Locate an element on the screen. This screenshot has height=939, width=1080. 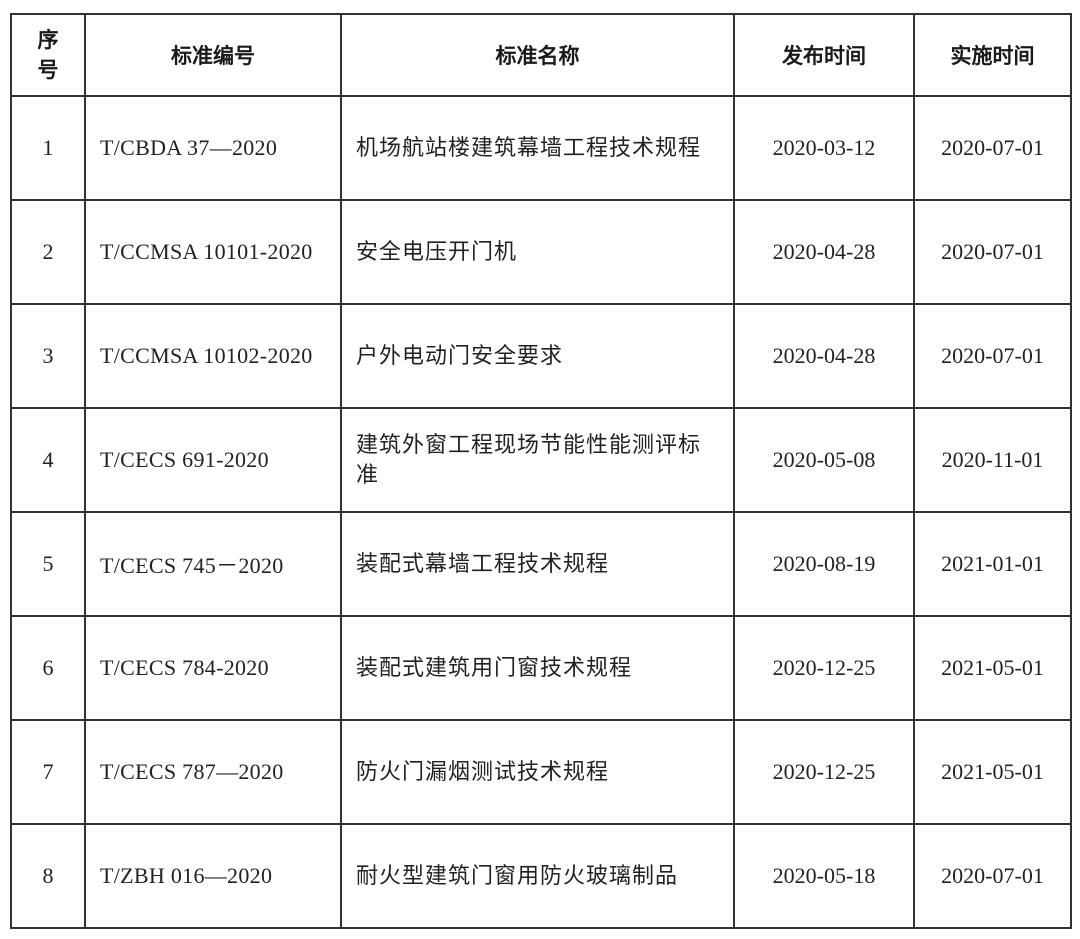
header-published: 发布时间 is located at coordinates (824, 55).